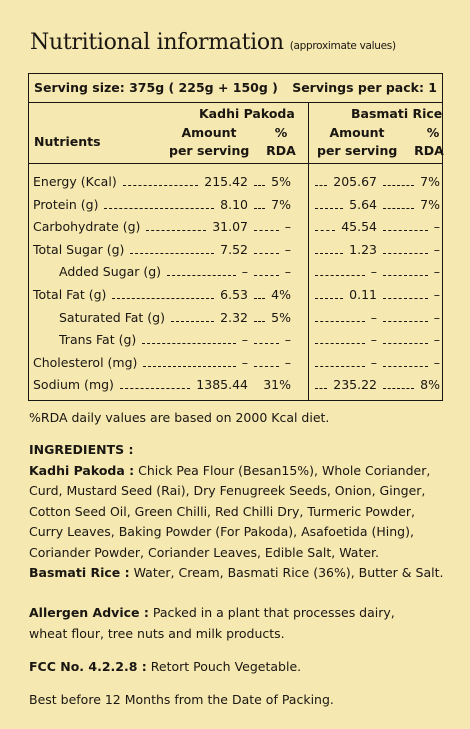  What do you see at coordinates (98, 340) in the screenshot?
I see `nutrient-name: Trans Fat (g)` at bounding box center [98, 340].